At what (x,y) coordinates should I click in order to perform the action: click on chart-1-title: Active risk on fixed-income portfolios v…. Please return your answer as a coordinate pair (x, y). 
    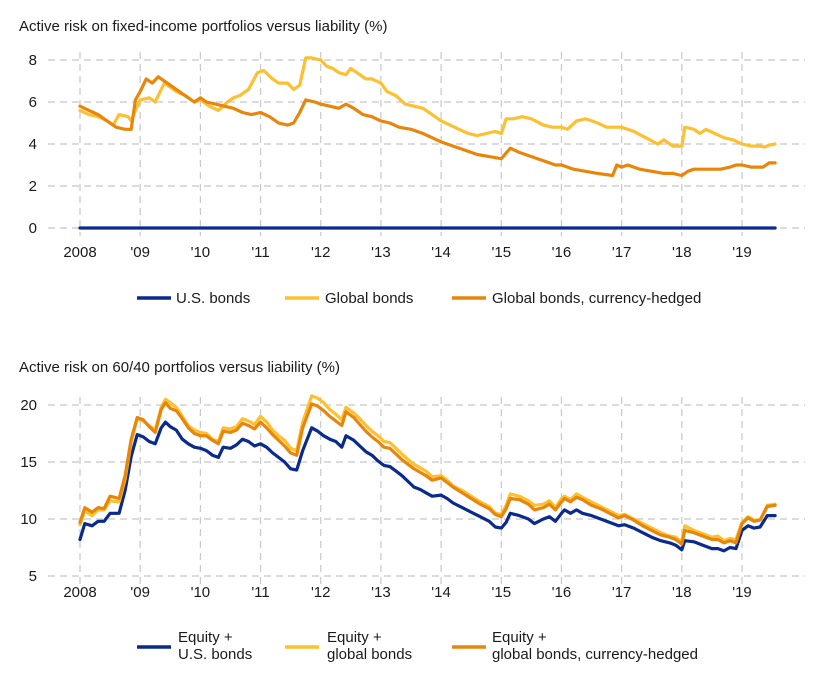
    Looking at the image, I should click on (203, 26).